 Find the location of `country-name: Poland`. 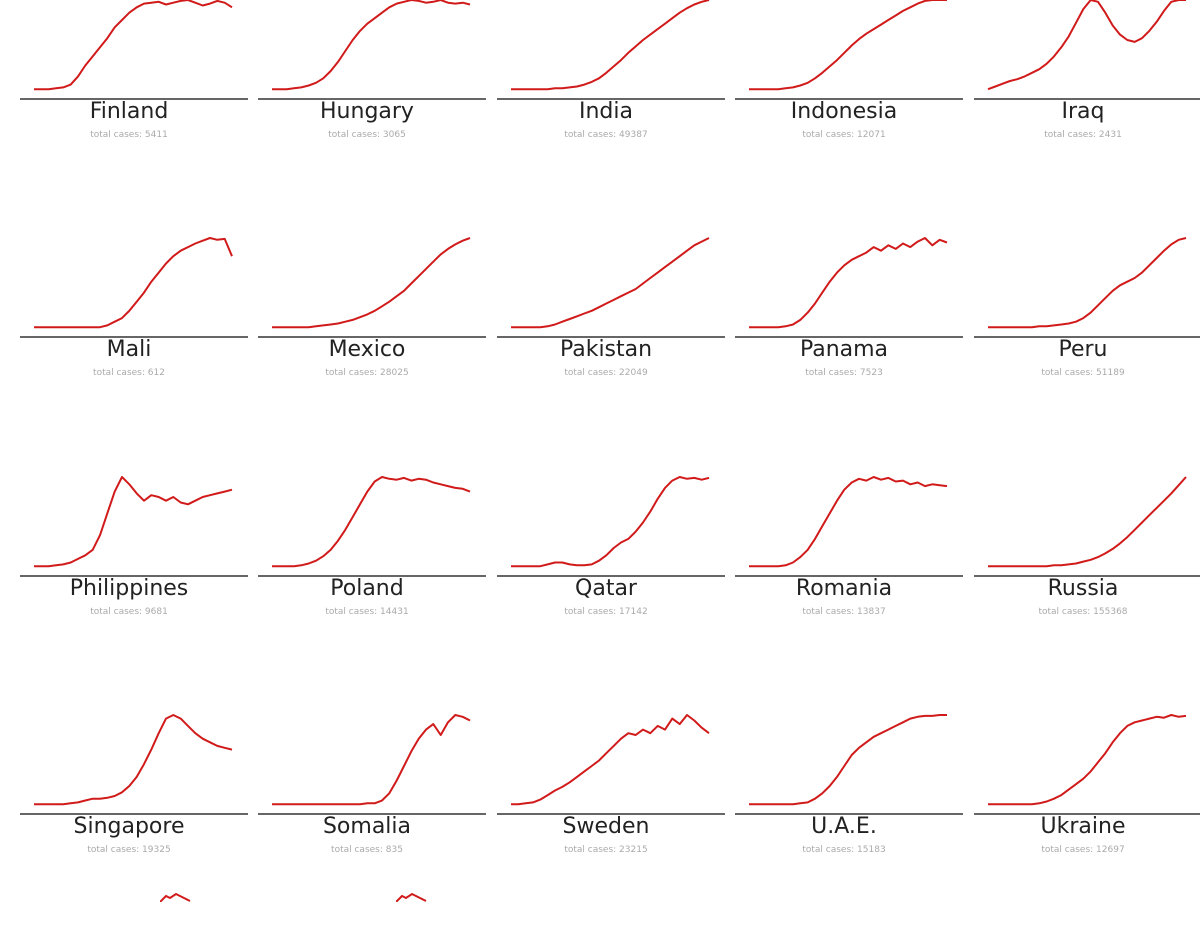

country-name: Poland is located at coordinates (367, 588).